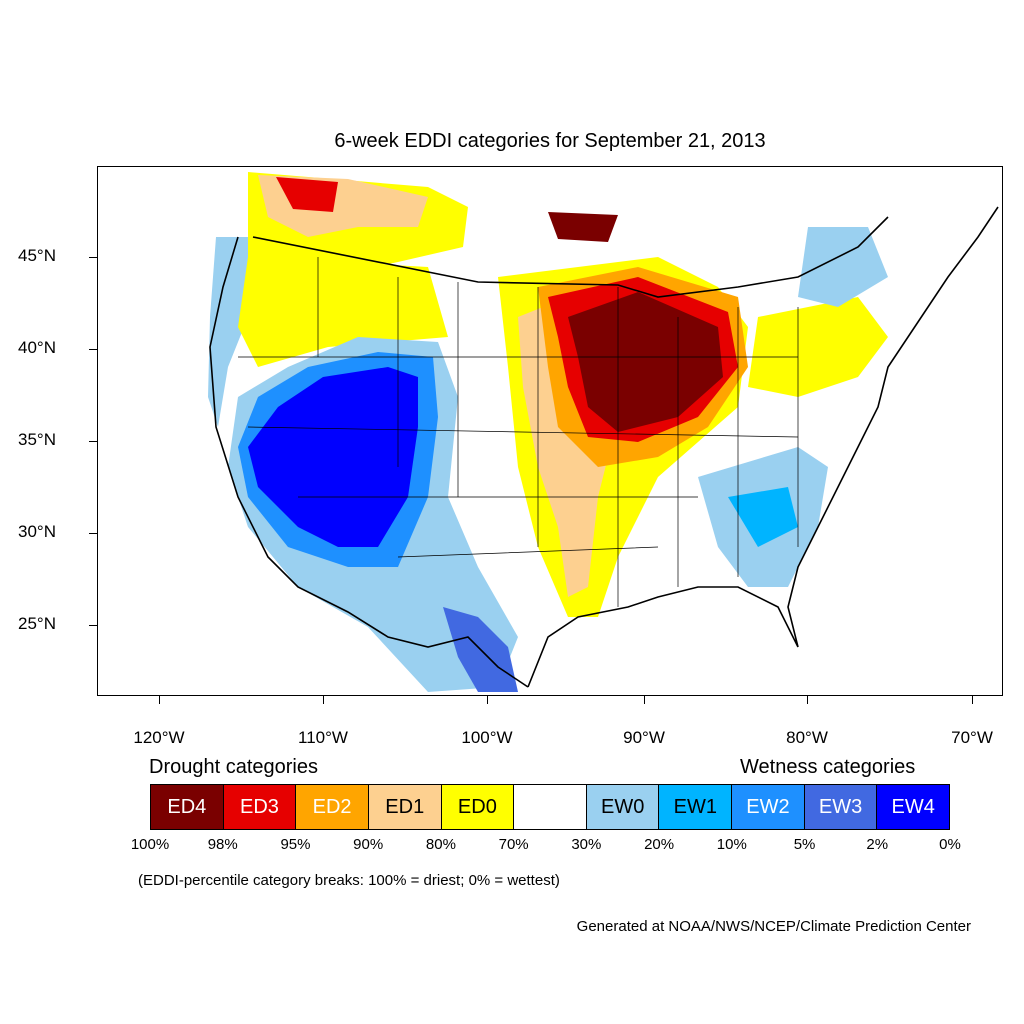 The image size is (1024, 1024). What do you see at coordinates (513, 844) in the screenshot?
I see `break-label: 70%` at bounding box center [513, 844].